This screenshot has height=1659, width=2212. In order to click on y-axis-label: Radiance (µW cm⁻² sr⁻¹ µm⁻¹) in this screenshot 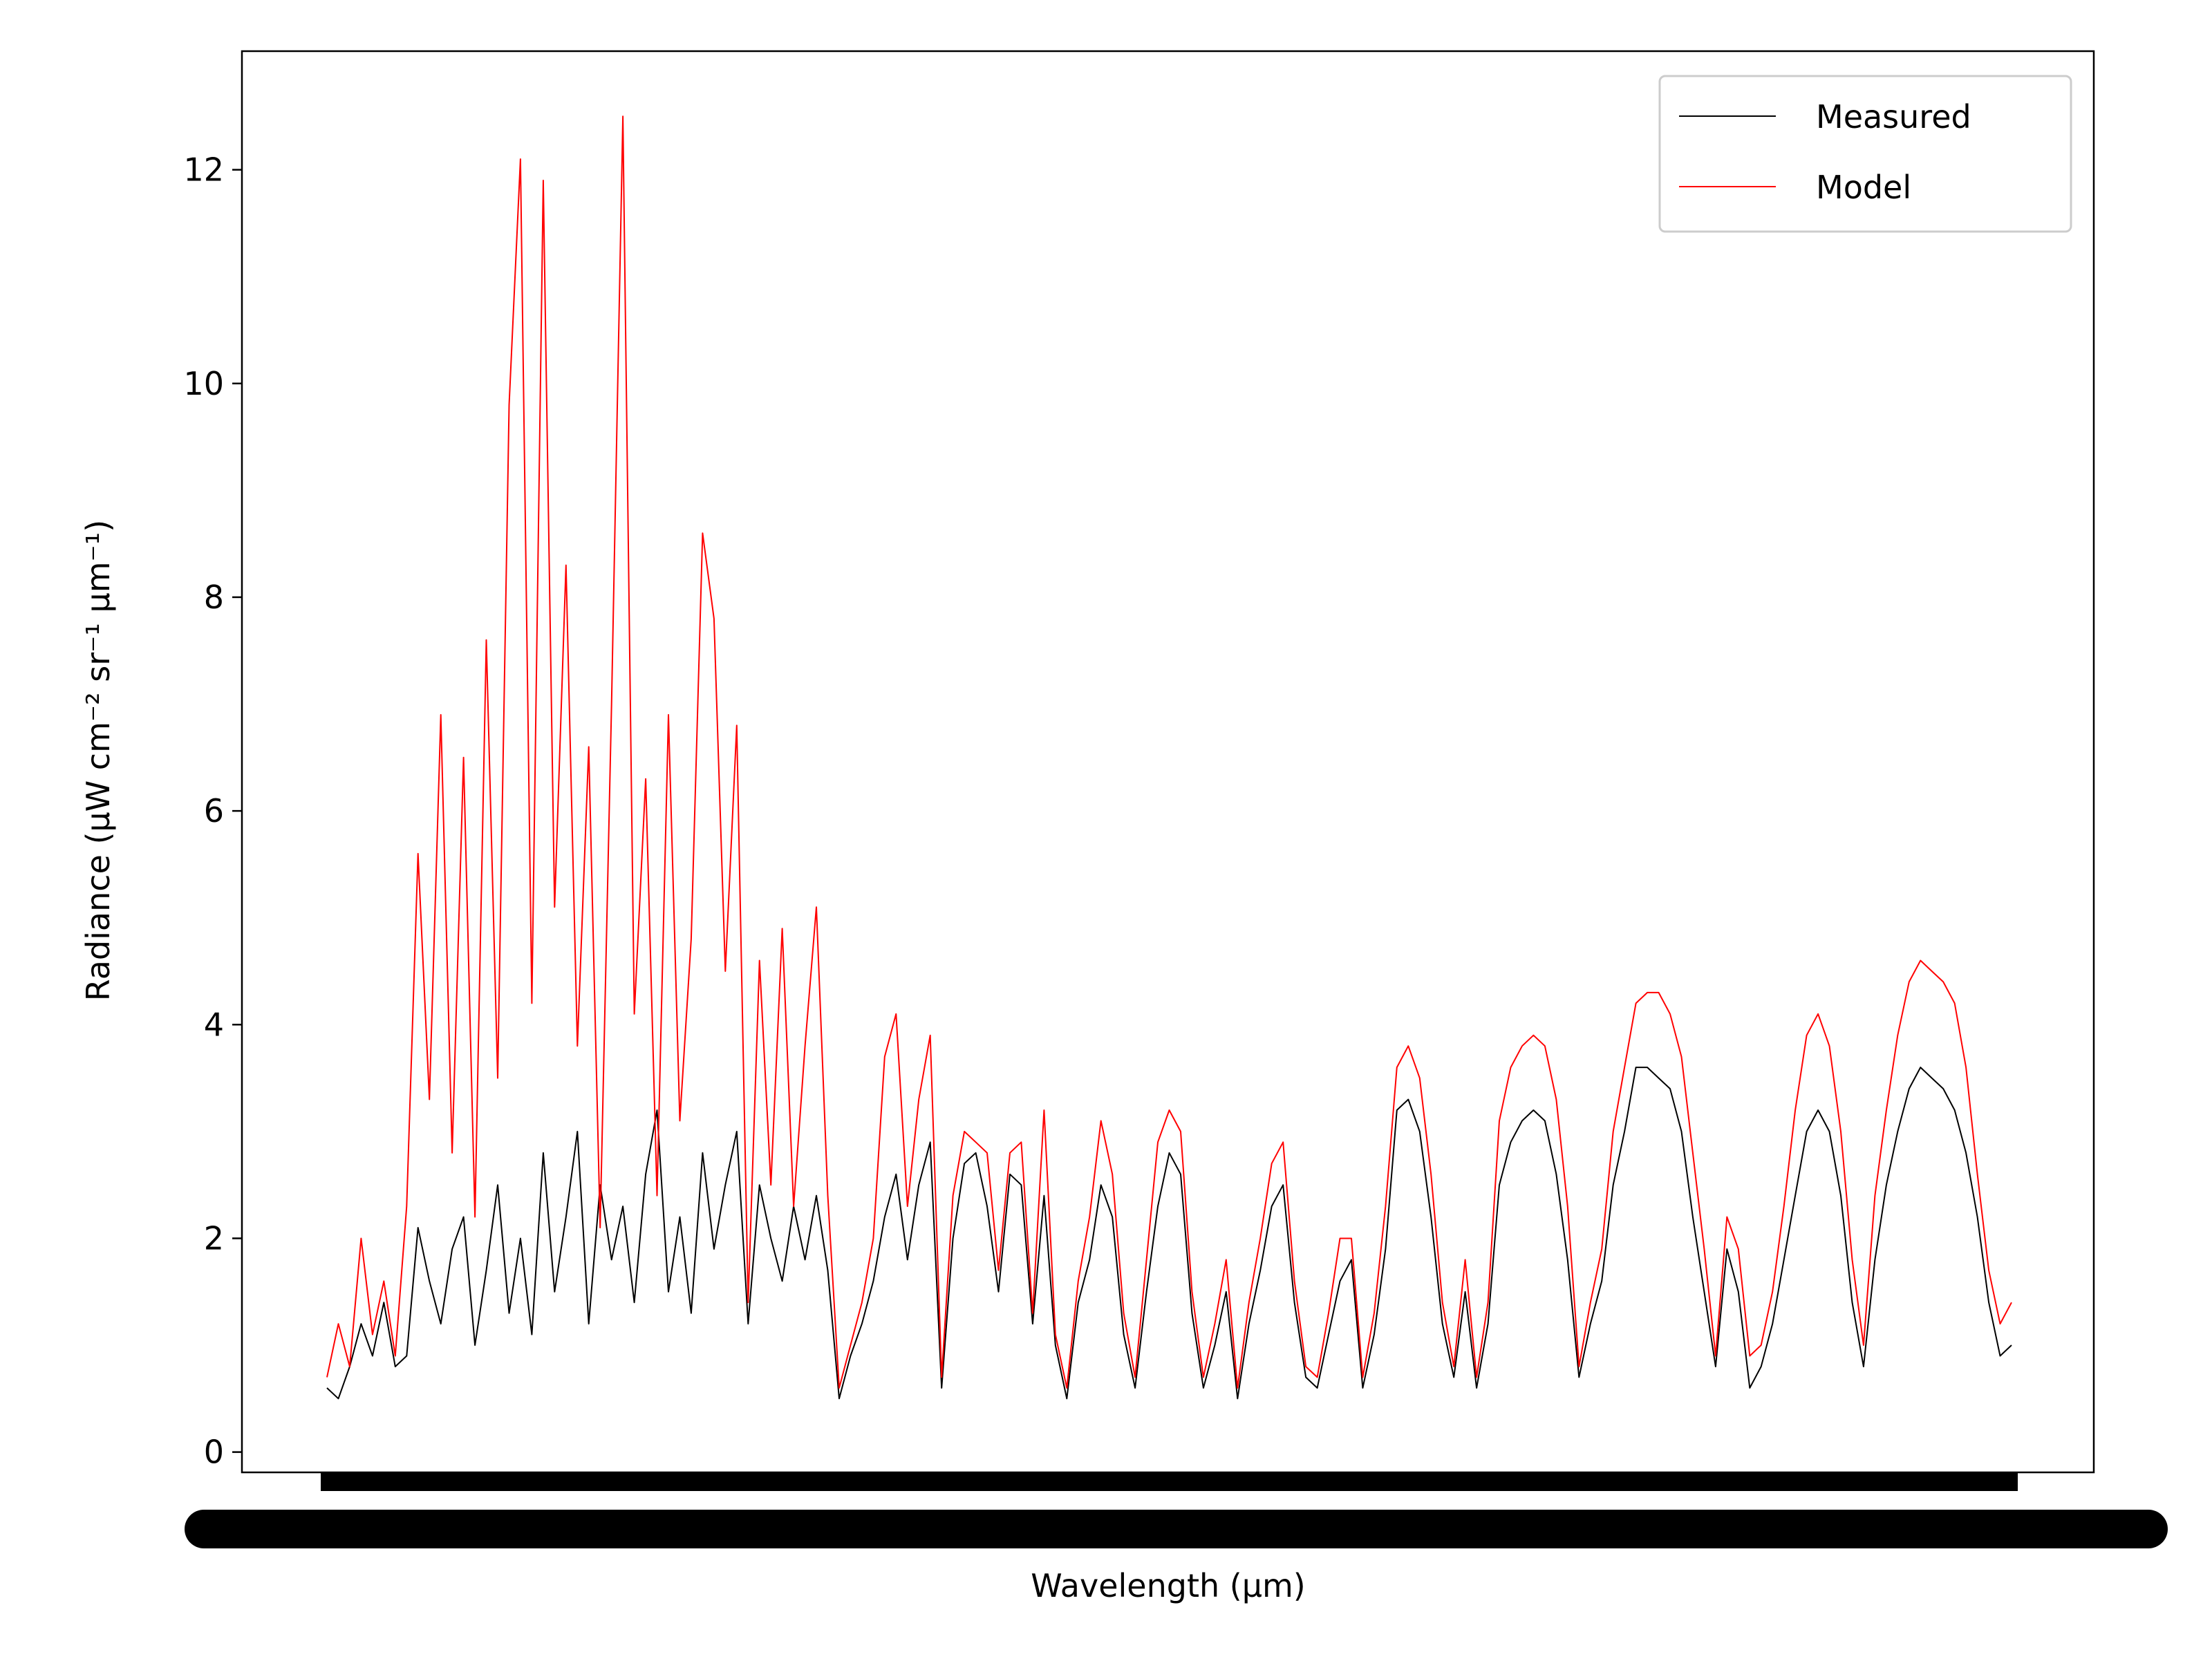, I will do `click(98, 760)`.